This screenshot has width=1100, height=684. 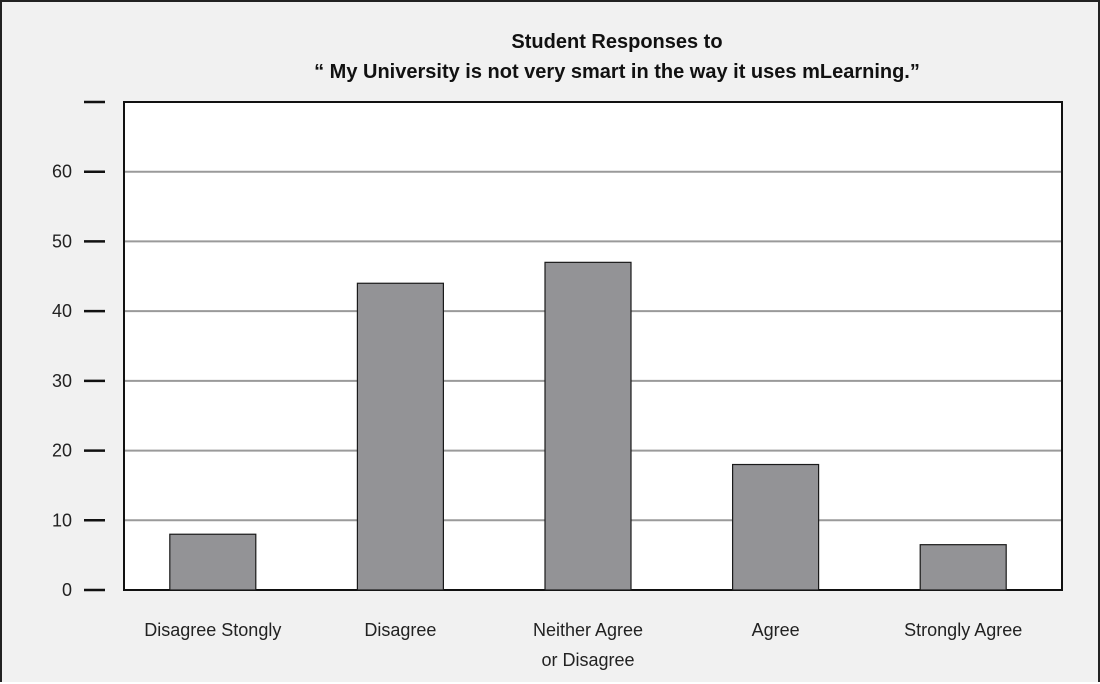 What do you see at coordinates (588, 630) in the screenshot?
I see `x-tick-label: Neither Agree` at bounding box center [588, 630].